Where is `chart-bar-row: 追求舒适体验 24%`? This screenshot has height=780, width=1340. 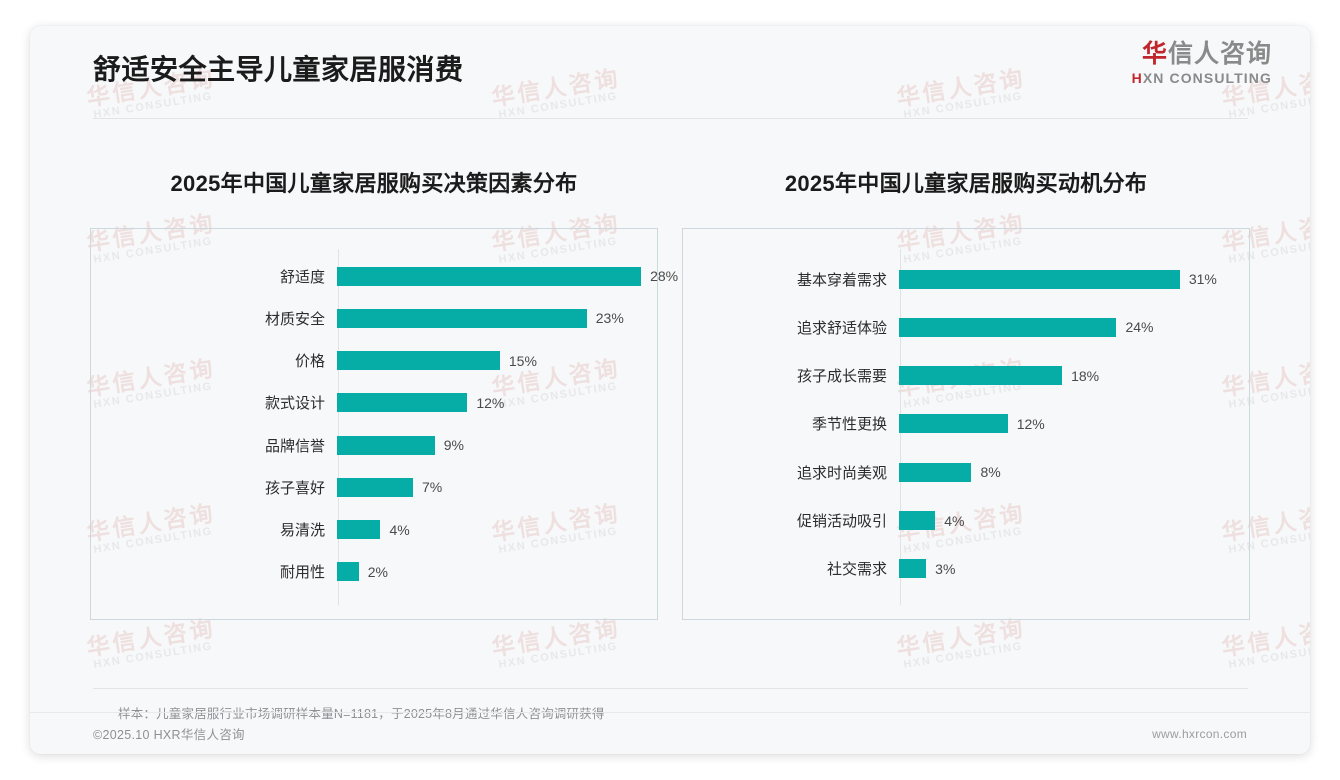
chart-bar-row: 追求舒适体验 24% is located at coordinates (966, 327).